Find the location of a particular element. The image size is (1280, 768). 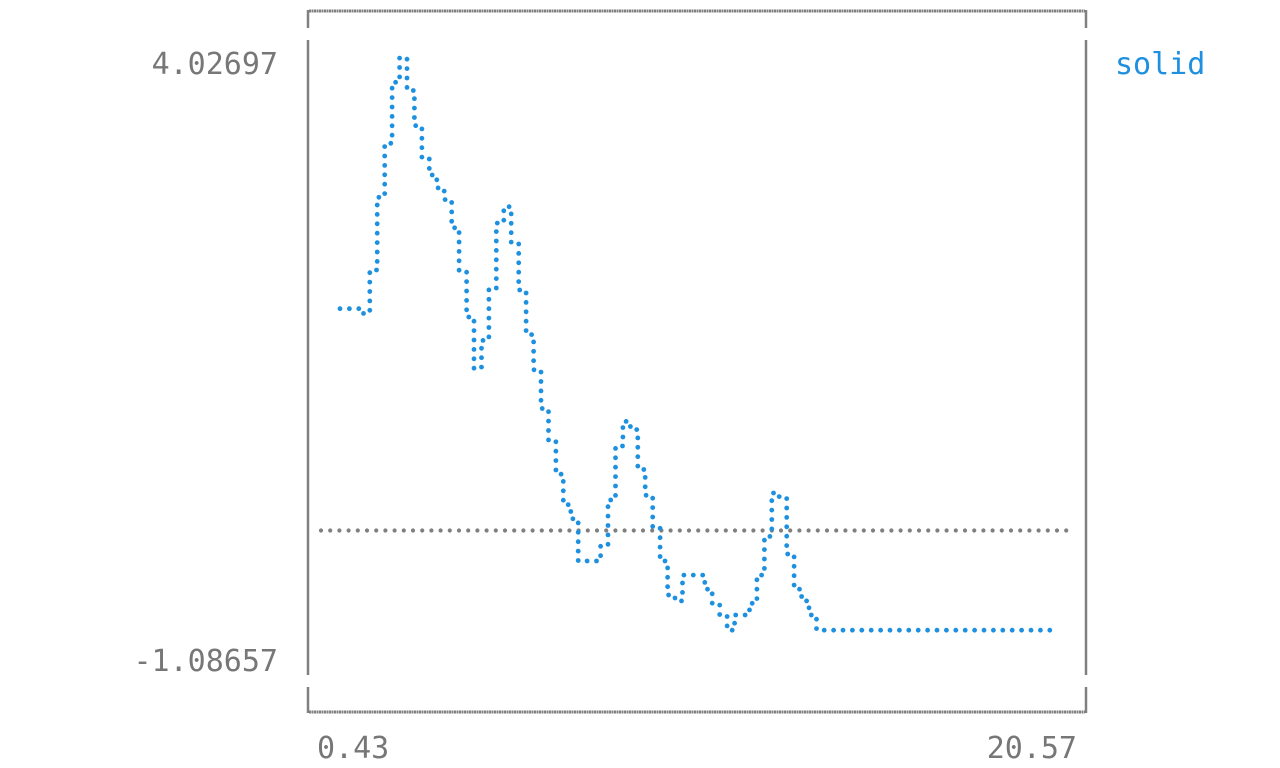

x-tick-label-left: 0.43 is located at coordinates (353, 748).